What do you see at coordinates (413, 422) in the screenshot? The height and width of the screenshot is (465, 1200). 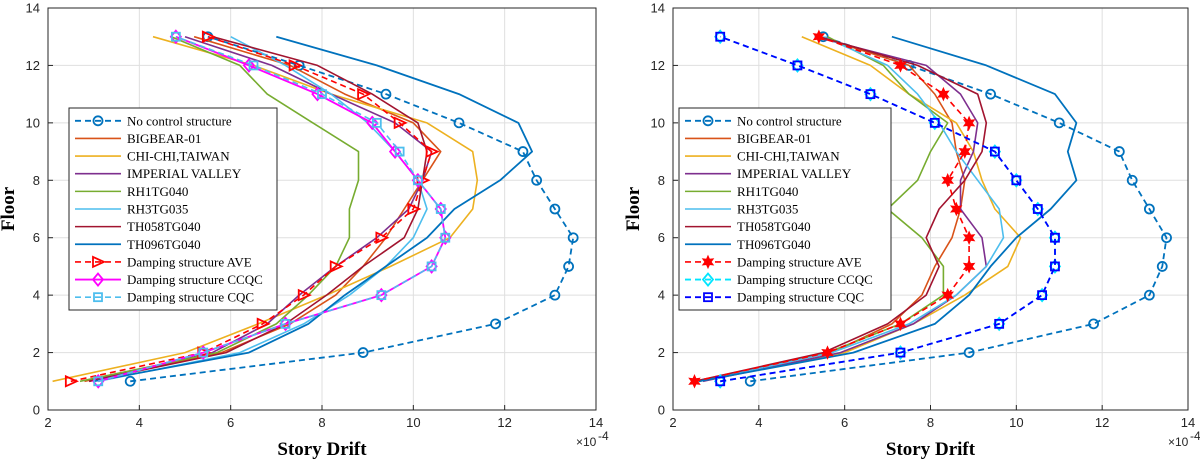 I see `x-tick-label: 10` at bounding box center [413, 422].